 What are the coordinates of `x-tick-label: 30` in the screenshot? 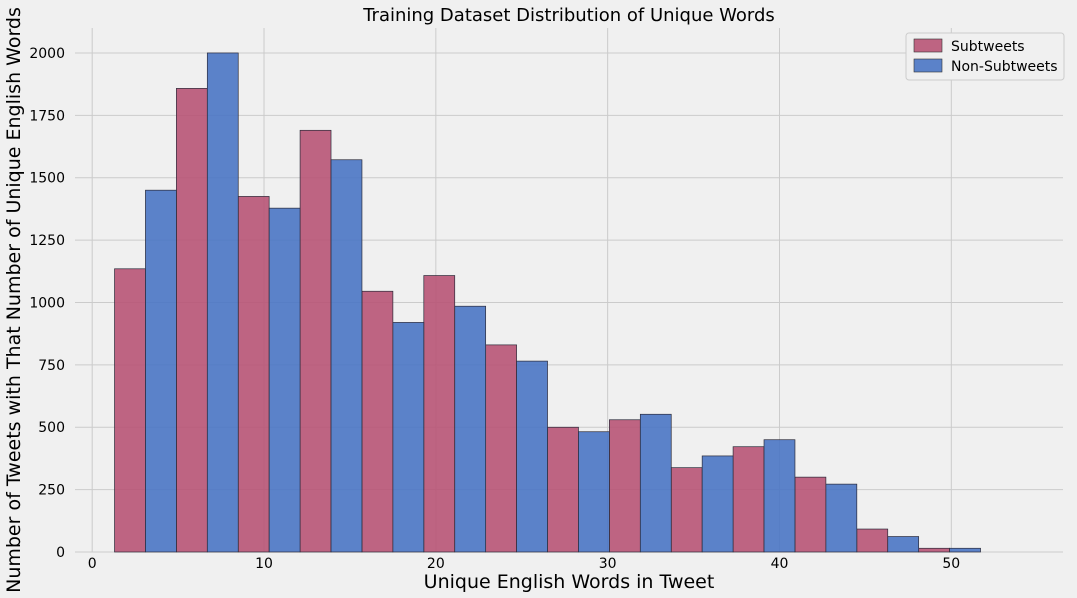 It's located at (608, 564).